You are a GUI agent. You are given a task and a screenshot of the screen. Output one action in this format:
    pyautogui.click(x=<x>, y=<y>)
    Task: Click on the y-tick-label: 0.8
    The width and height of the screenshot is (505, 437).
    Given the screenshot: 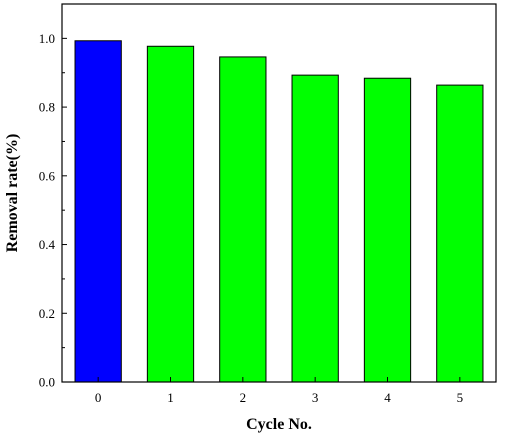 What is the action you would take?
    pyautogui.click(x=47, y=107)
    